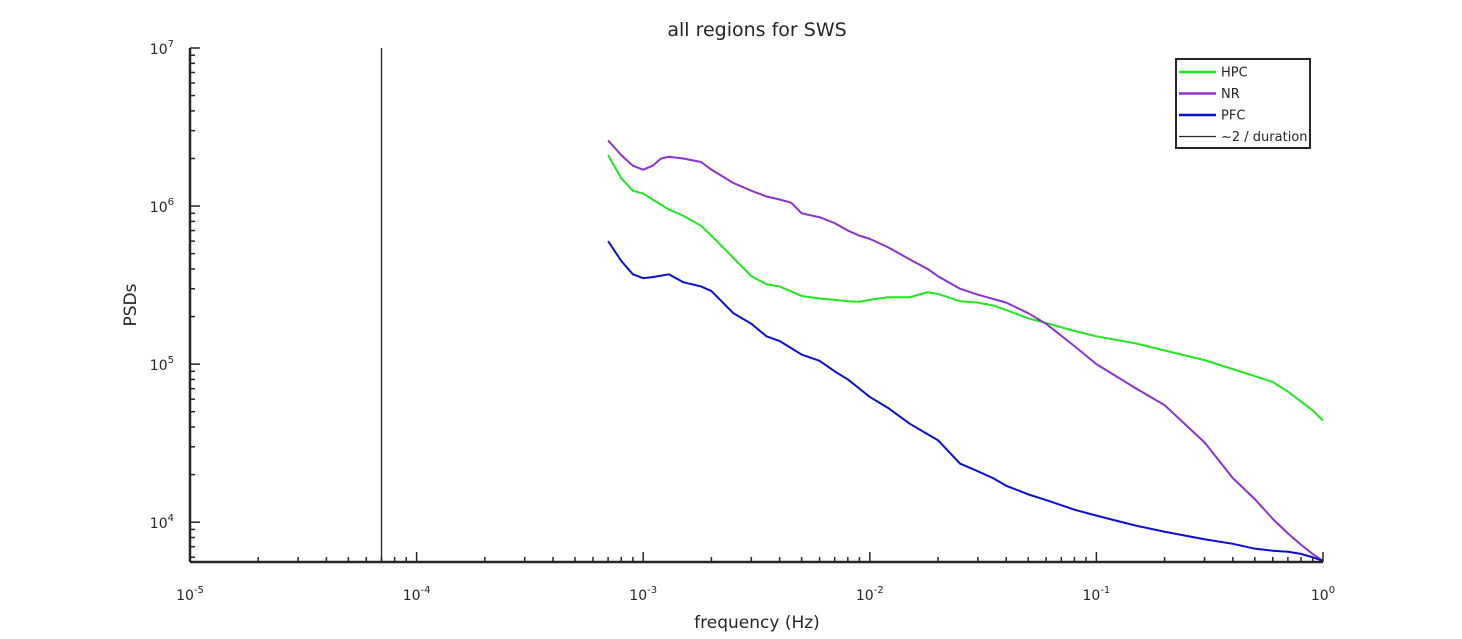  What do you see at coordinates (131, 304) in the screenshot?
I see `y-axis-label: PSDs` at bounding box center [131, 304].